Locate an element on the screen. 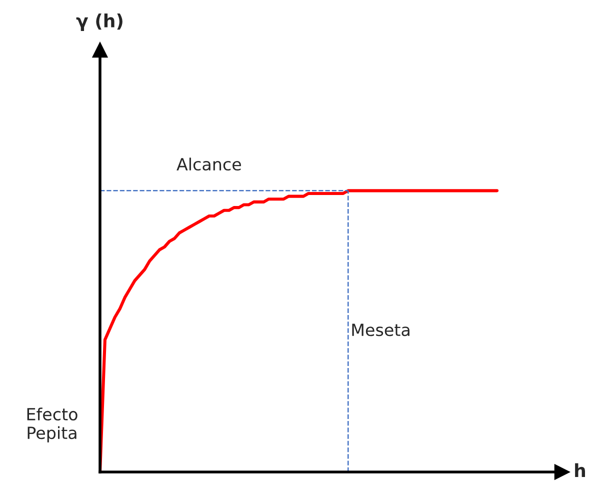  text: Efecto Pepita is located at coordinates (52, 425).